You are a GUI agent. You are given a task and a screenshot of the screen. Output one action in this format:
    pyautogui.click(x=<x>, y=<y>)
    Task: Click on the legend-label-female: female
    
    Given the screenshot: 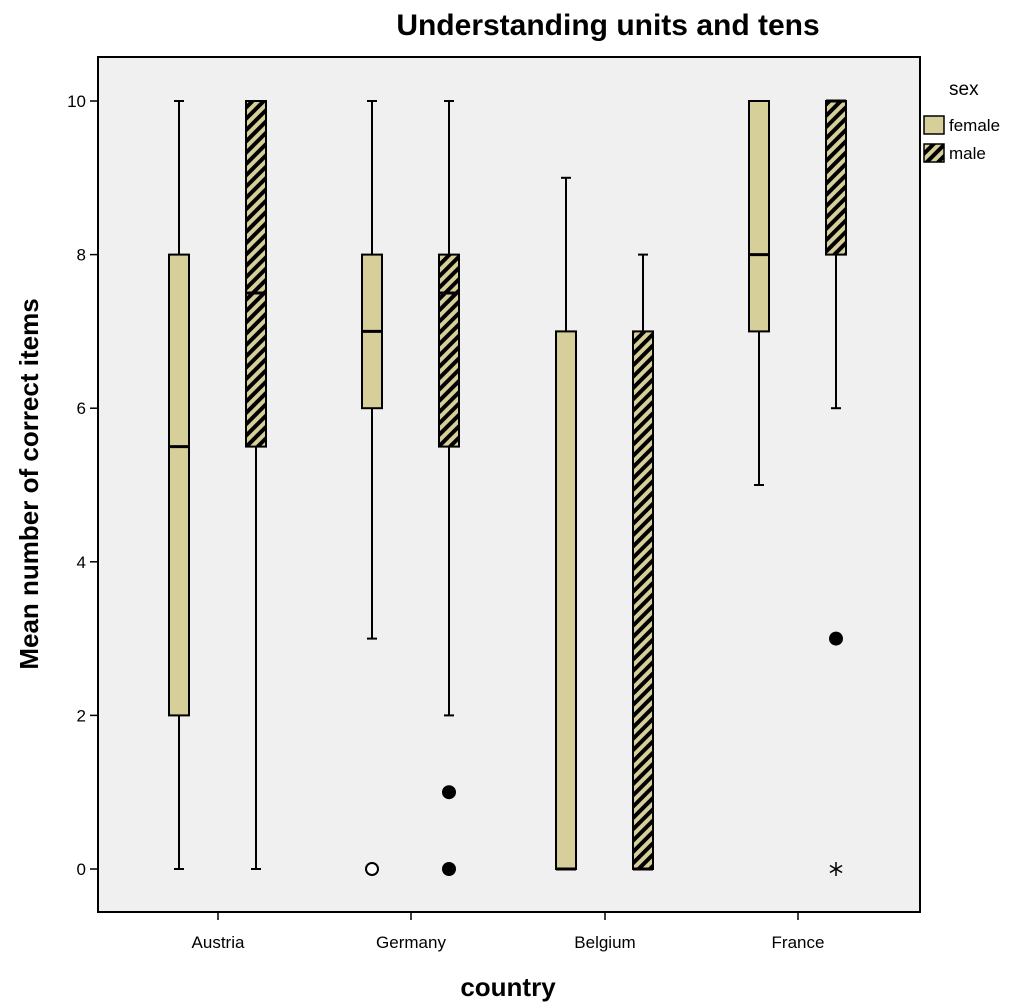 What is the action you would take?
    pyautogui.click(x=974, y=125)
    